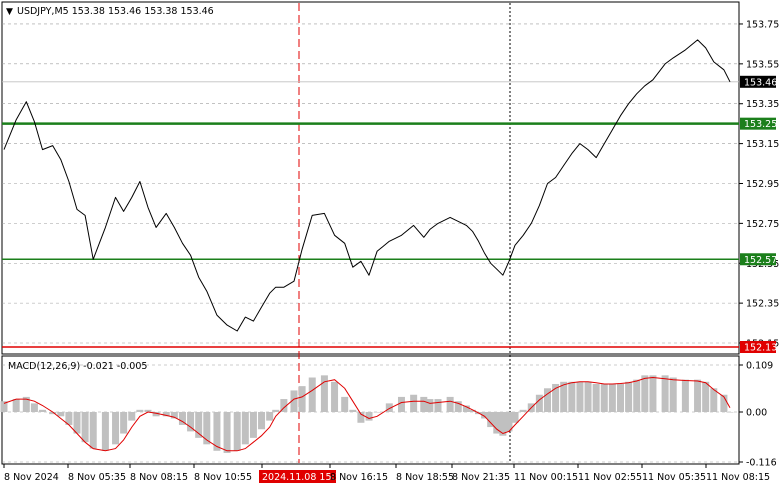 Image resolution: width=781 pixels, height=493 pixels. What do you see at coordinates (610, 477) in the screenshot?
I see `x-tick-label: 11 Nov 02:55` at bounding box center [610, 477].